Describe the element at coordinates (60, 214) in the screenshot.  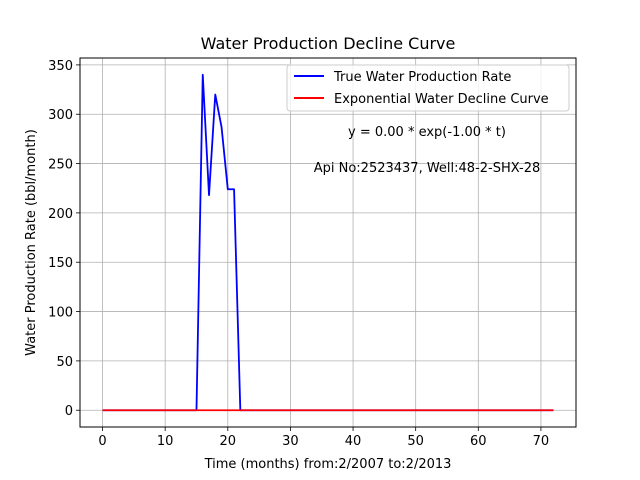
I see `y-tick-label: 200` at that location.